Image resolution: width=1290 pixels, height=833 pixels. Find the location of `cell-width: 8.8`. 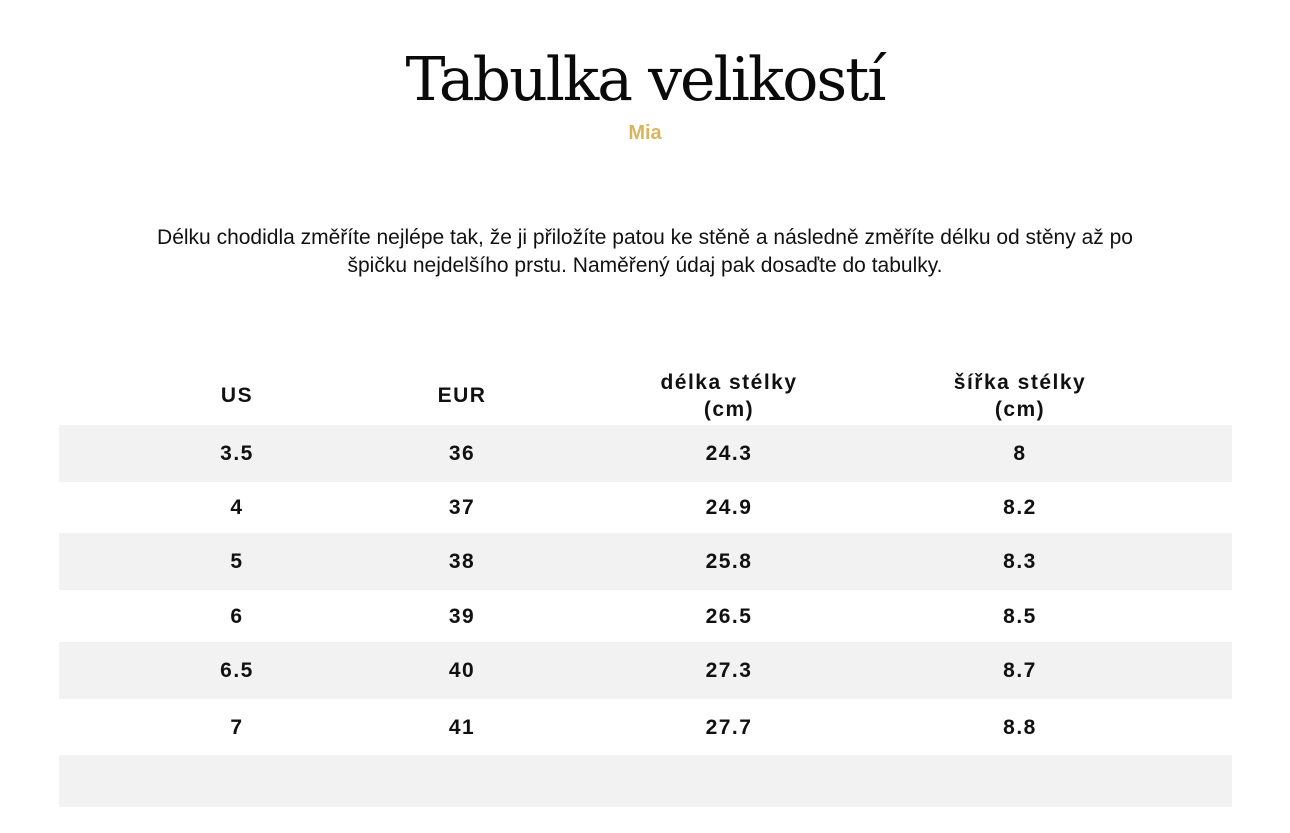

cell-width: 8.8 is located at coordinates (1020, 727).